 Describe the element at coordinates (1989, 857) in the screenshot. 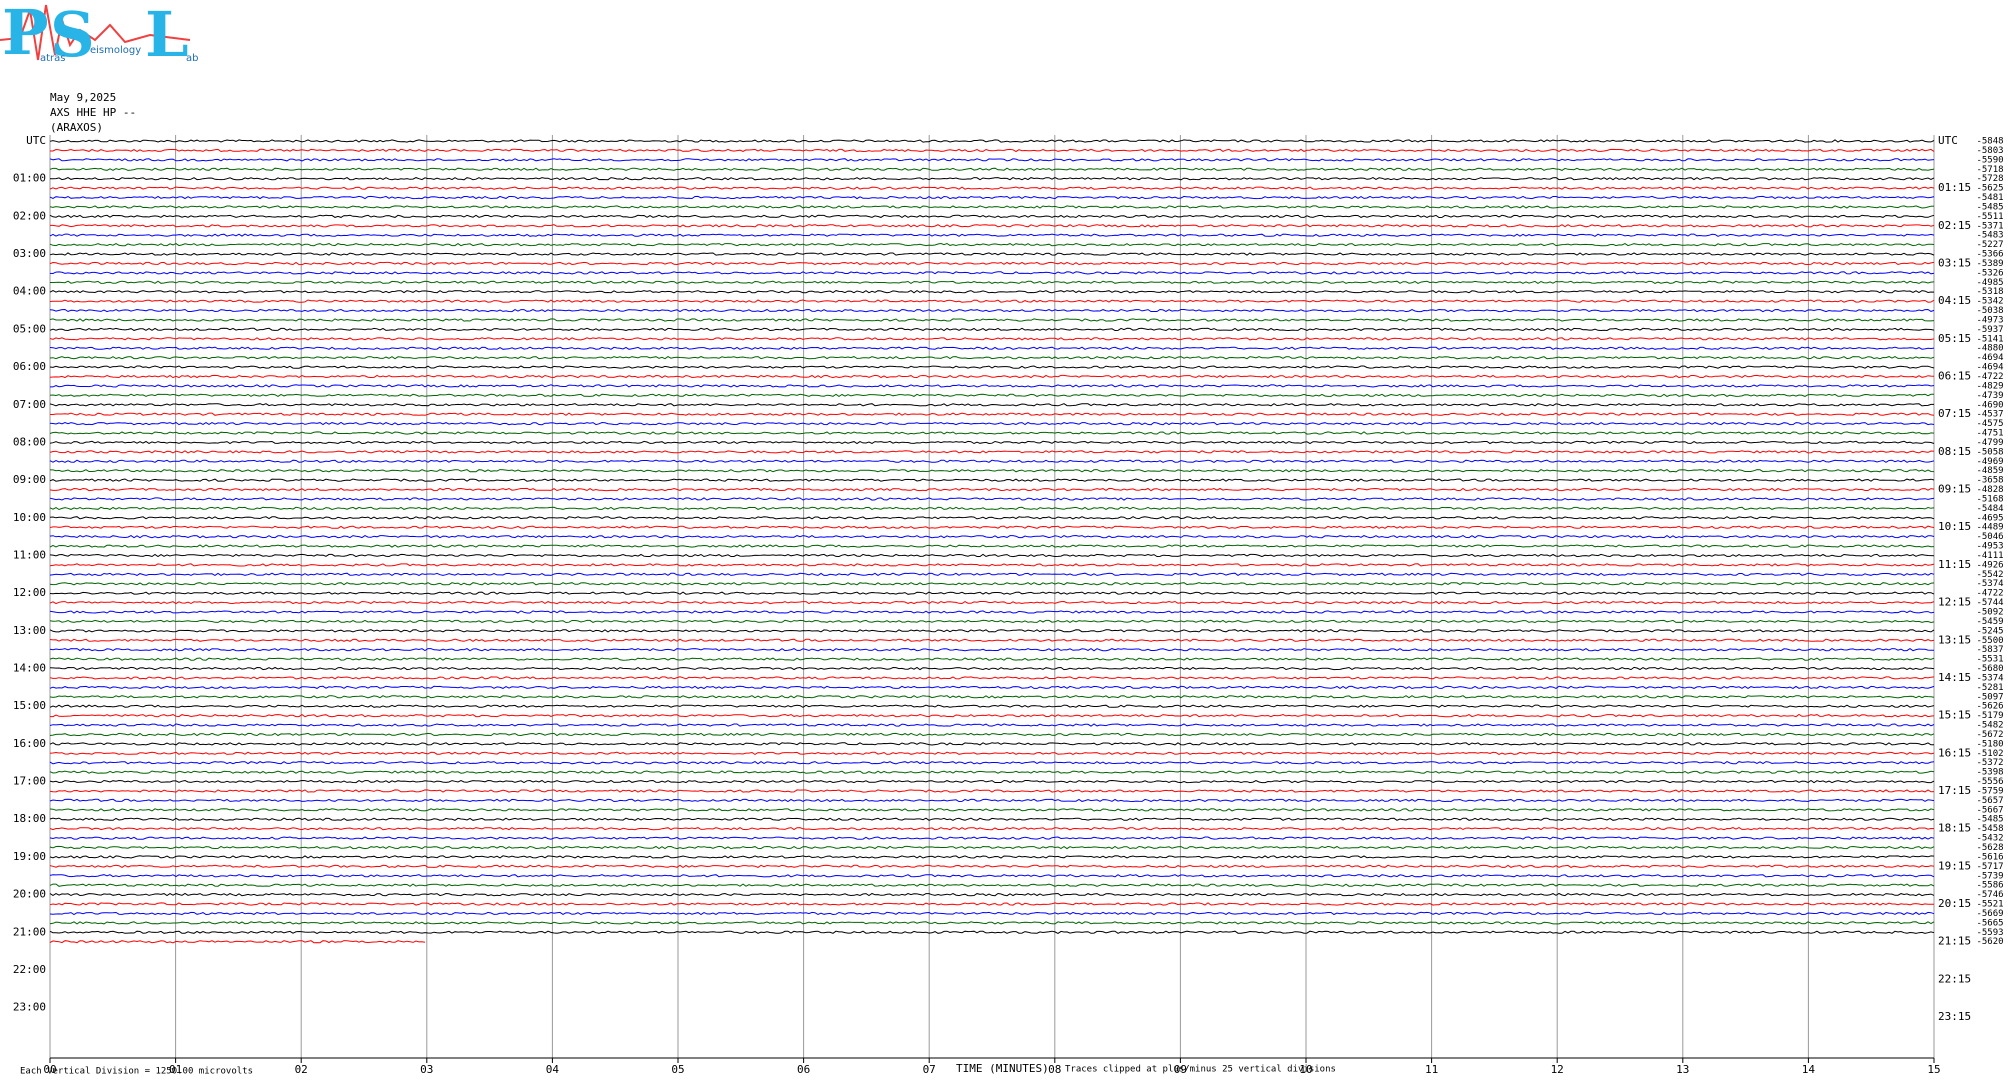

I see `trace-offset: -5616` at that location.